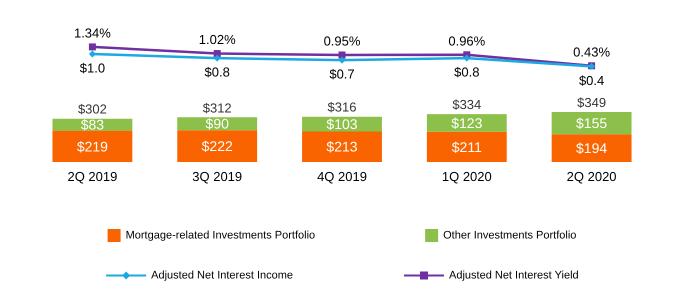  Describe the element at coordinates (591, 52) in the screenshot. I see `data-label: 0.43%` at that location.